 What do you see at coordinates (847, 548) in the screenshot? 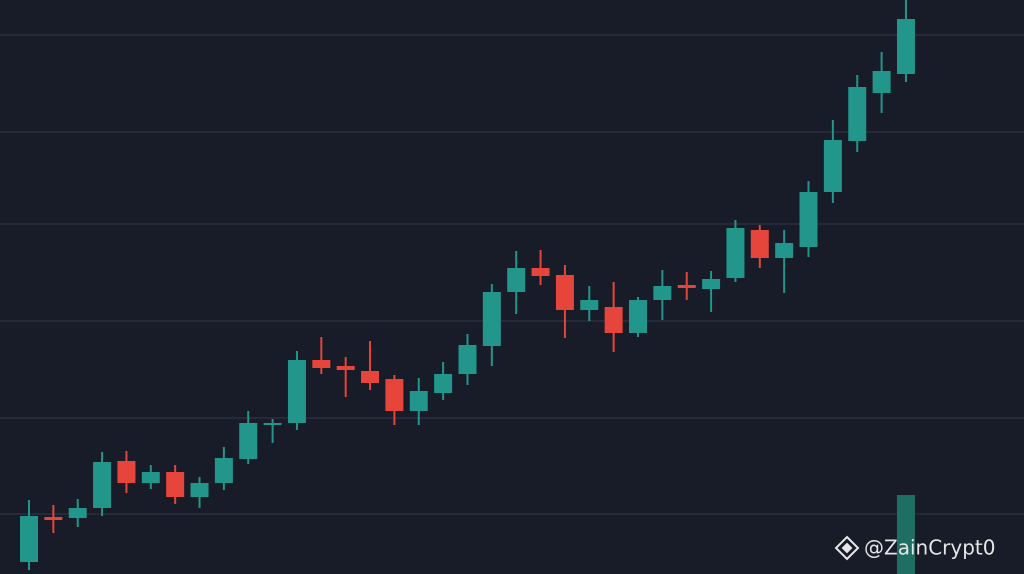
I see `watermark-icon` at bounding box center [847, 548].